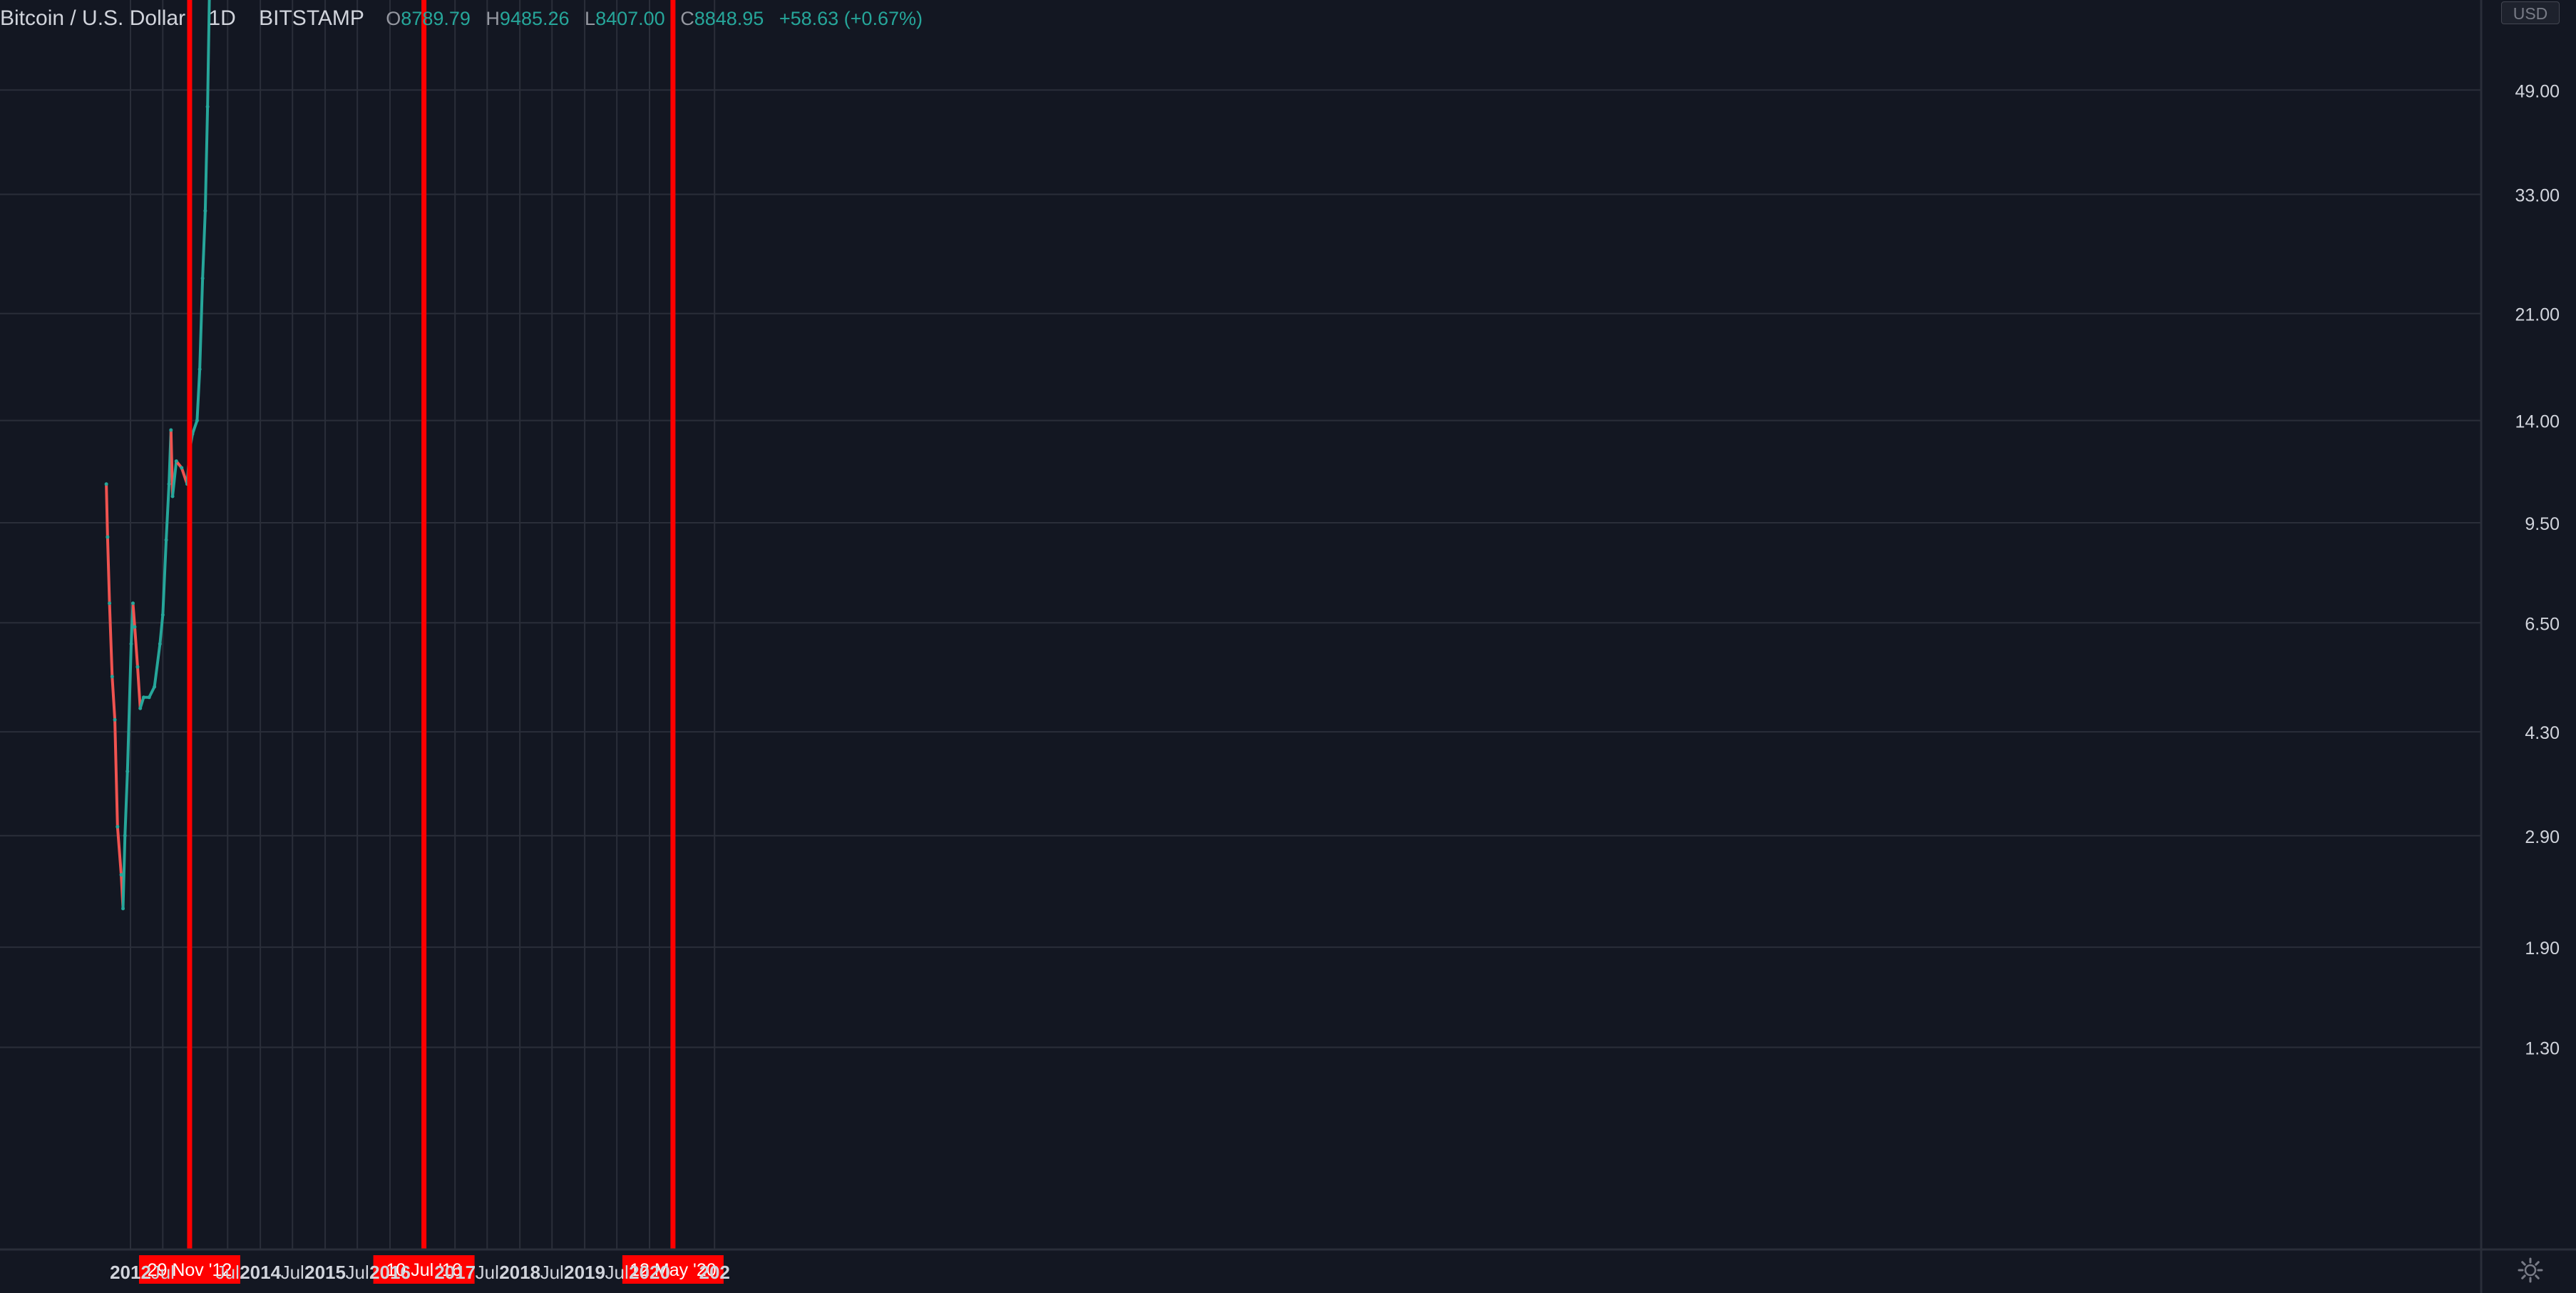  I want to click on interval-label: 1D, so click(222, 18).